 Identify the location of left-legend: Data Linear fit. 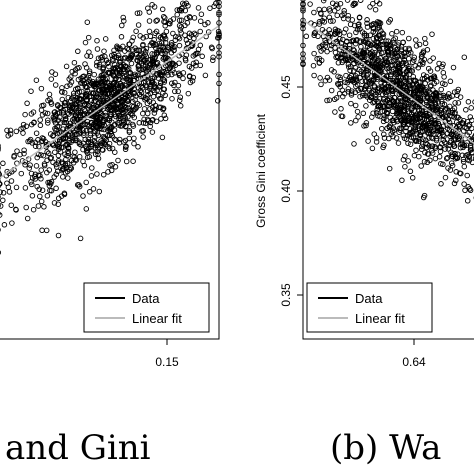
(146, 307).